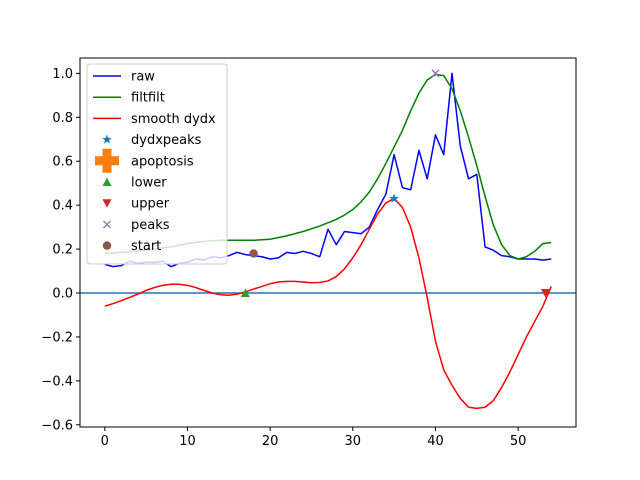  I want to click on legend-label-lower: lower, so click(149, 183).